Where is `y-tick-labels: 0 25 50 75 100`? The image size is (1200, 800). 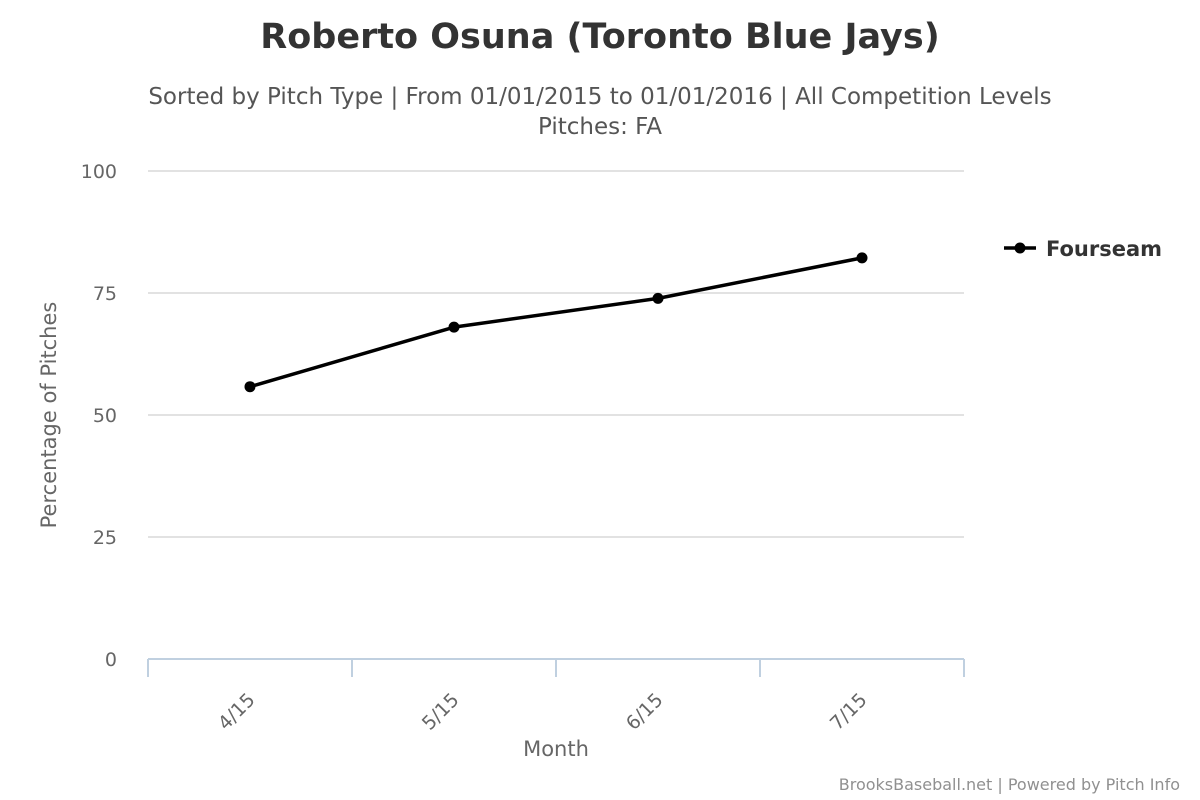 y-tick-labels: 0 25 50 75 100 is located at coordinates (99, 416).